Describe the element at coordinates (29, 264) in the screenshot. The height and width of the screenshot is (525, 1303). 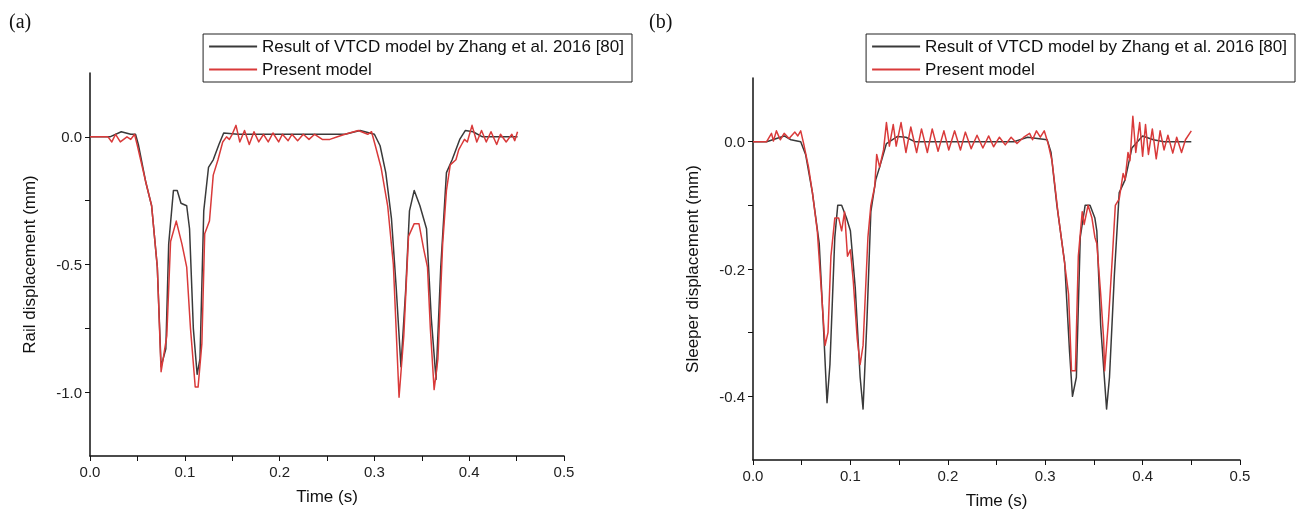
I see `y-axis-title: Rail displacement (mm)` at that location.